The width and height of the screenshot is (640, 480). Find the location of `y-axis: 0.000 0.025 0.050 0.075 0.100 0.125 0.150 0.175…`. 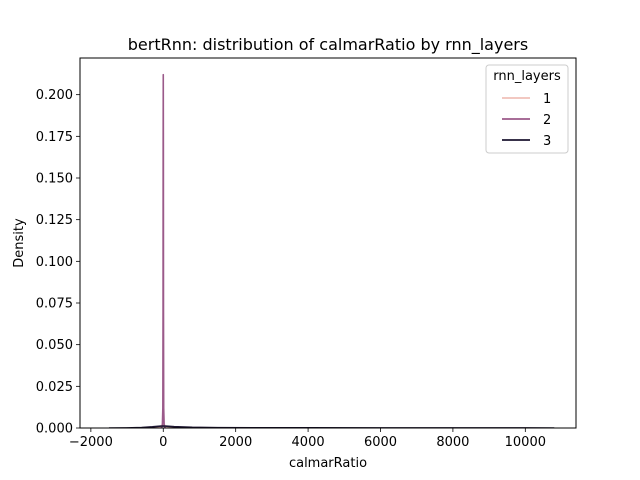

y-axis: 0.000 0.025 0.050 0.075 0.100 0.125 0.150 0.175… is located at coordinates (58, 262).